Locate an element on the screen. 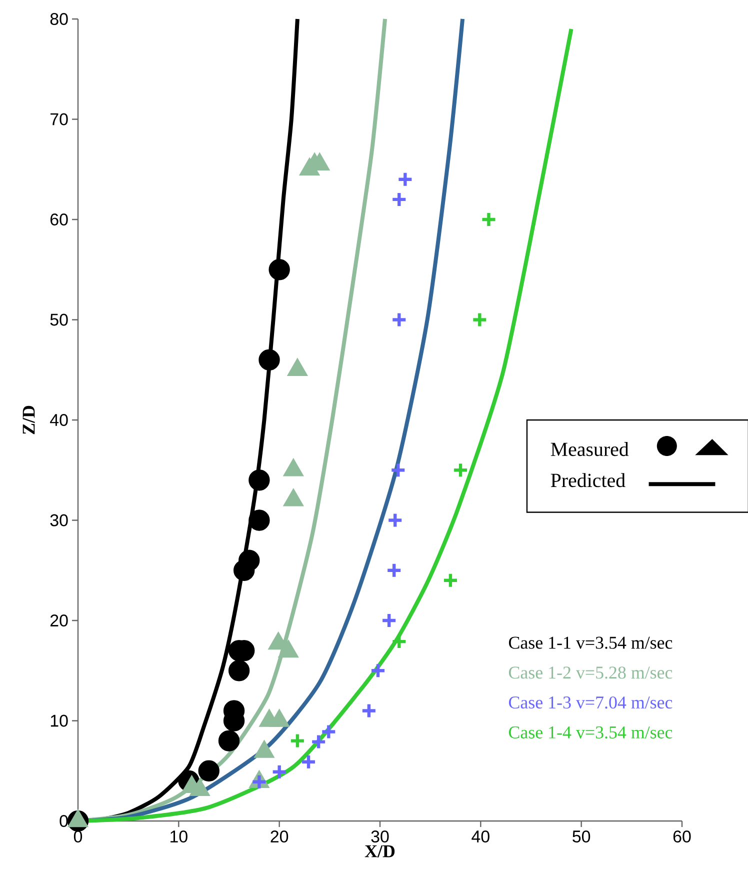 Image resolution: width=748 pixels, height=890 pixels. y-tick-label: 50 is located at coordinates (59, 320).